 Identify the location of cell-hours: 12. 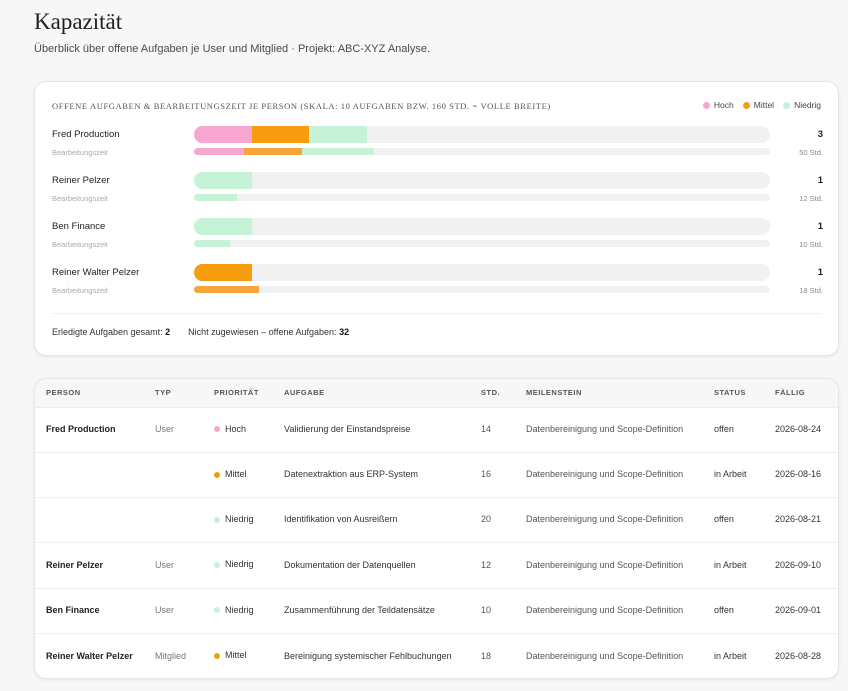
(486, 564).